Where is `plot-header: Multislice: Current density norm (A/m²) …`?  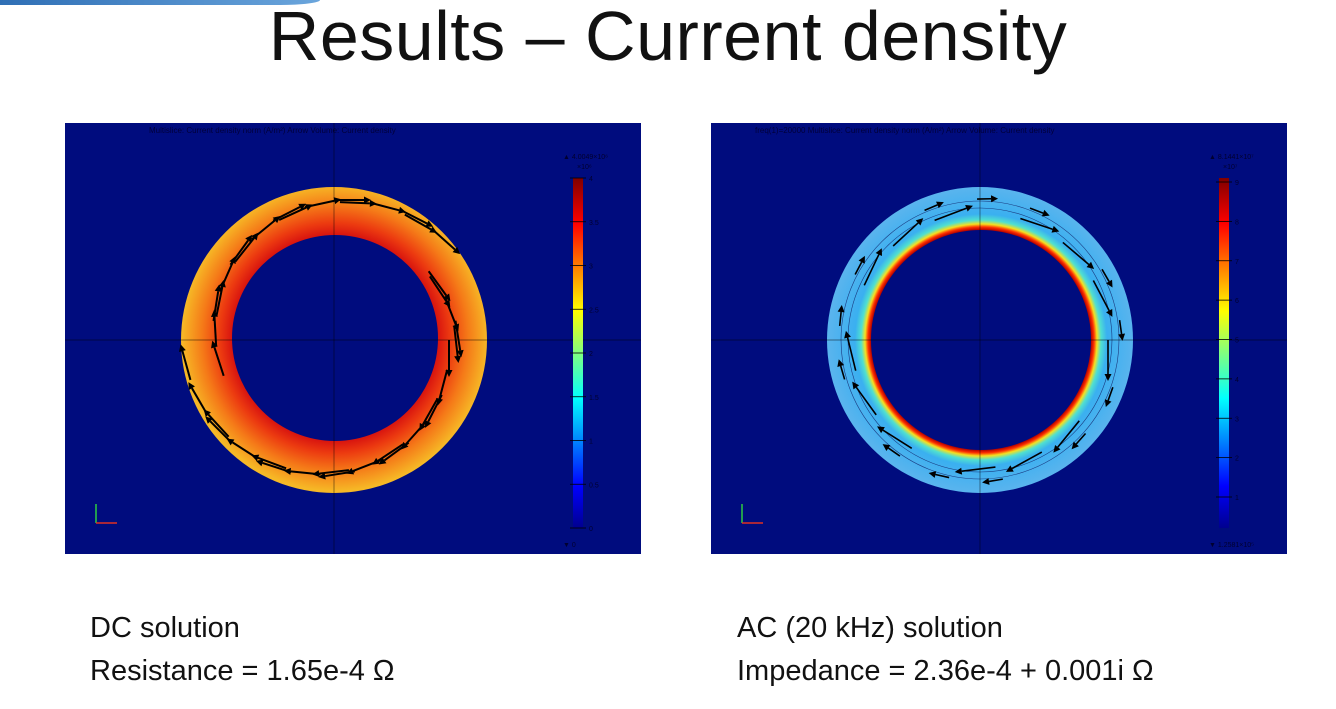 plot-header: Multislice: Current density norm (A/m²) … is located at coordinates (272, 130).